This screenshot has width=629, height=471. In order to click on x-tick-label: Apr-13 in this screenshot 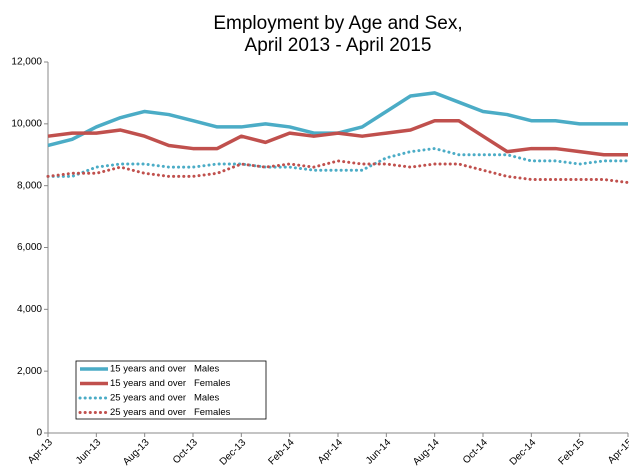, I will do `click(40, 451)`.